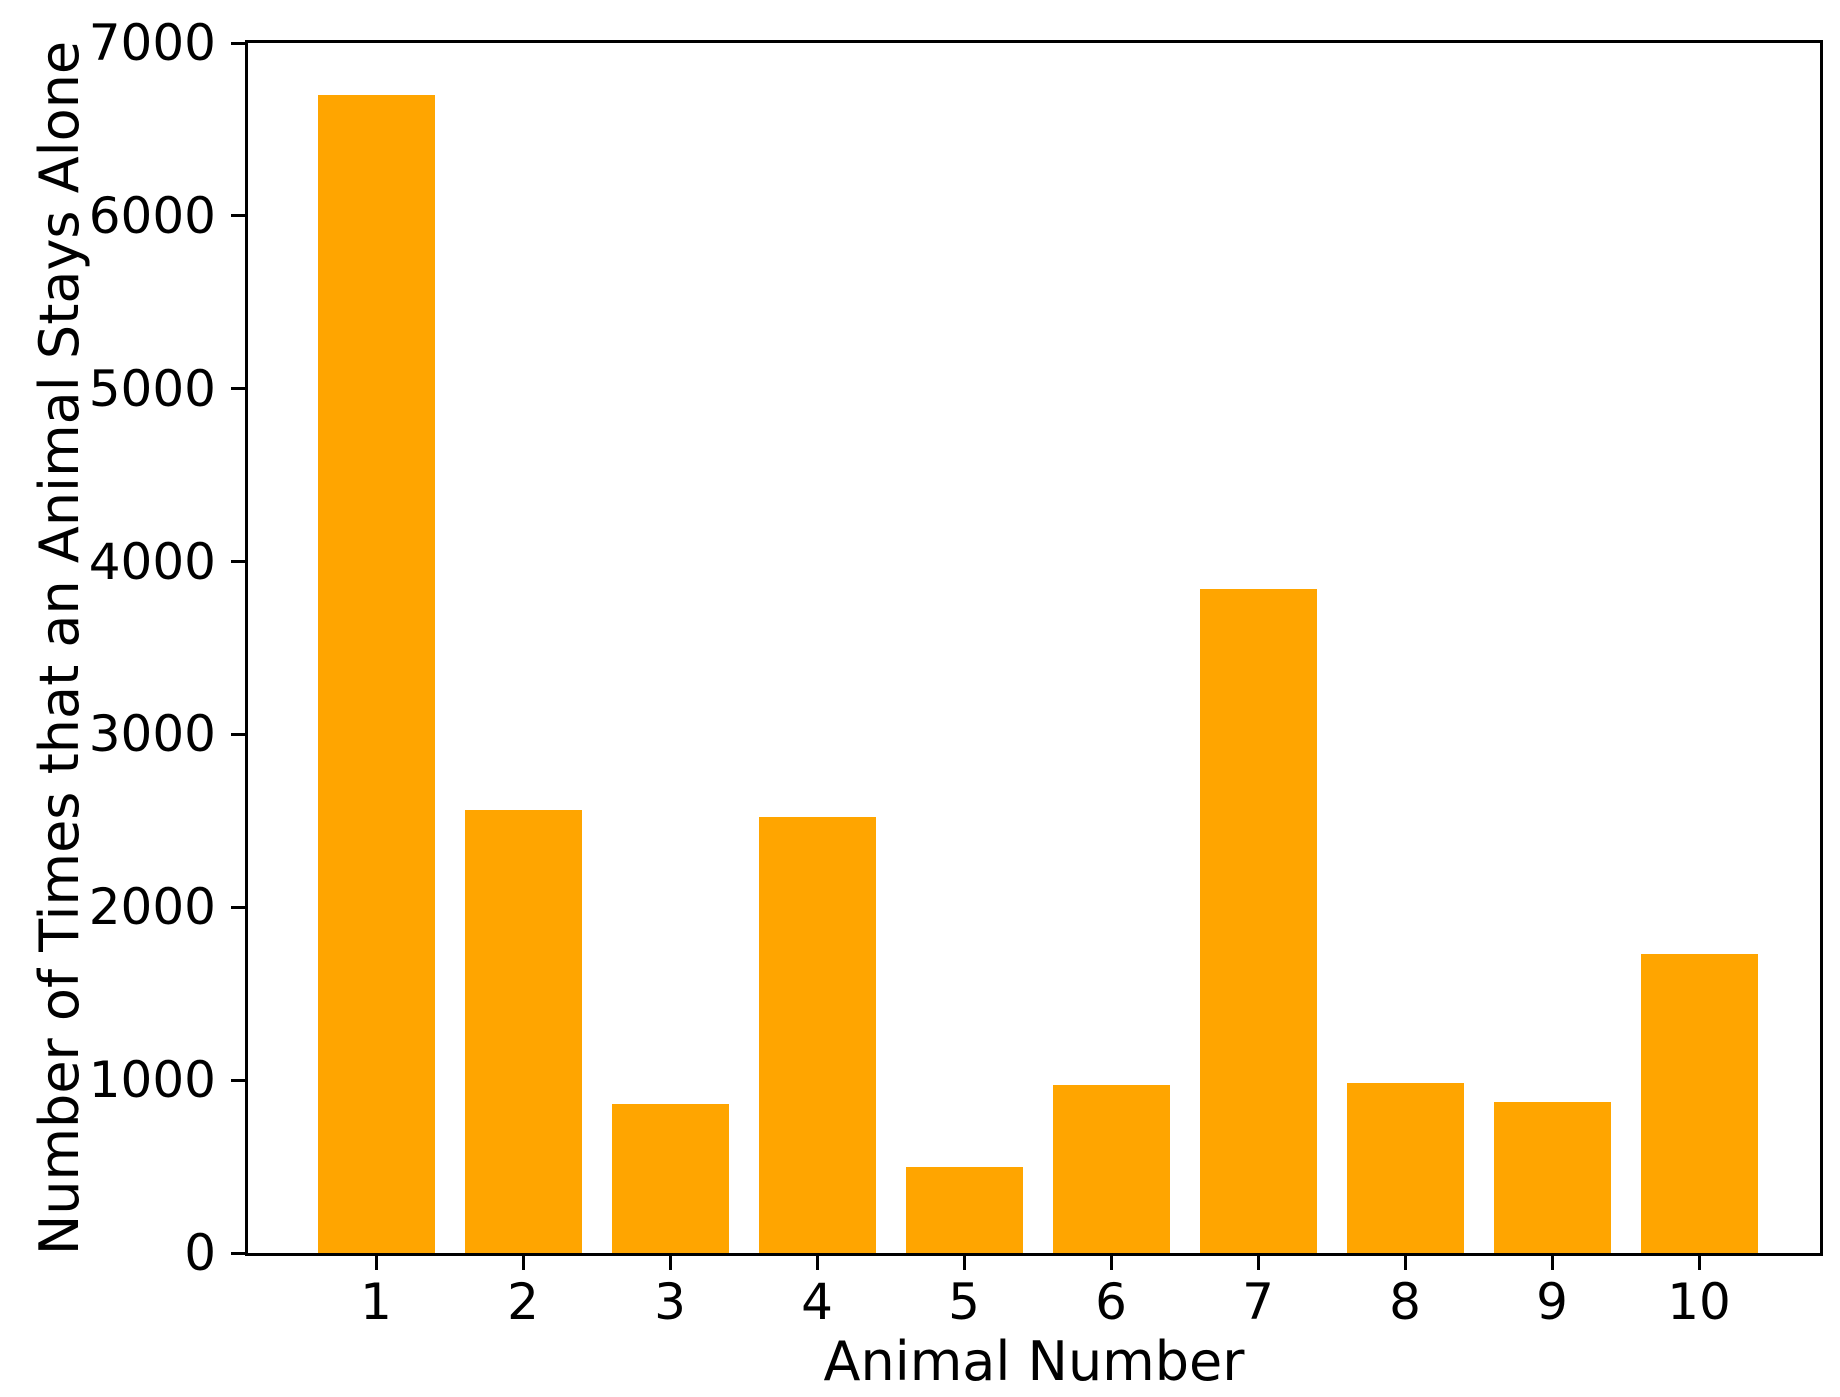 This screenshot has width=1840, height=1397. I want to click on y-tick-label: 0, so click(200, 1253).